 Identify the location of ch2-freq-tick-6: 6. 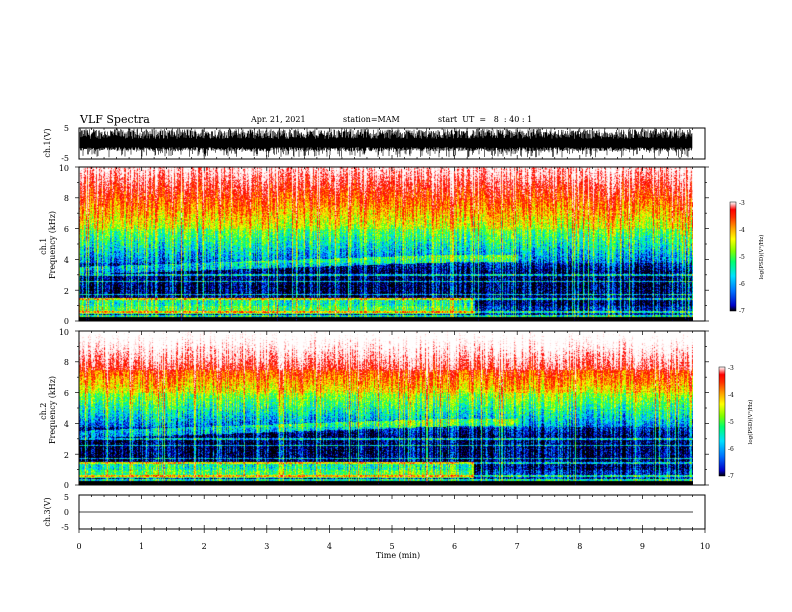
(66, 393).